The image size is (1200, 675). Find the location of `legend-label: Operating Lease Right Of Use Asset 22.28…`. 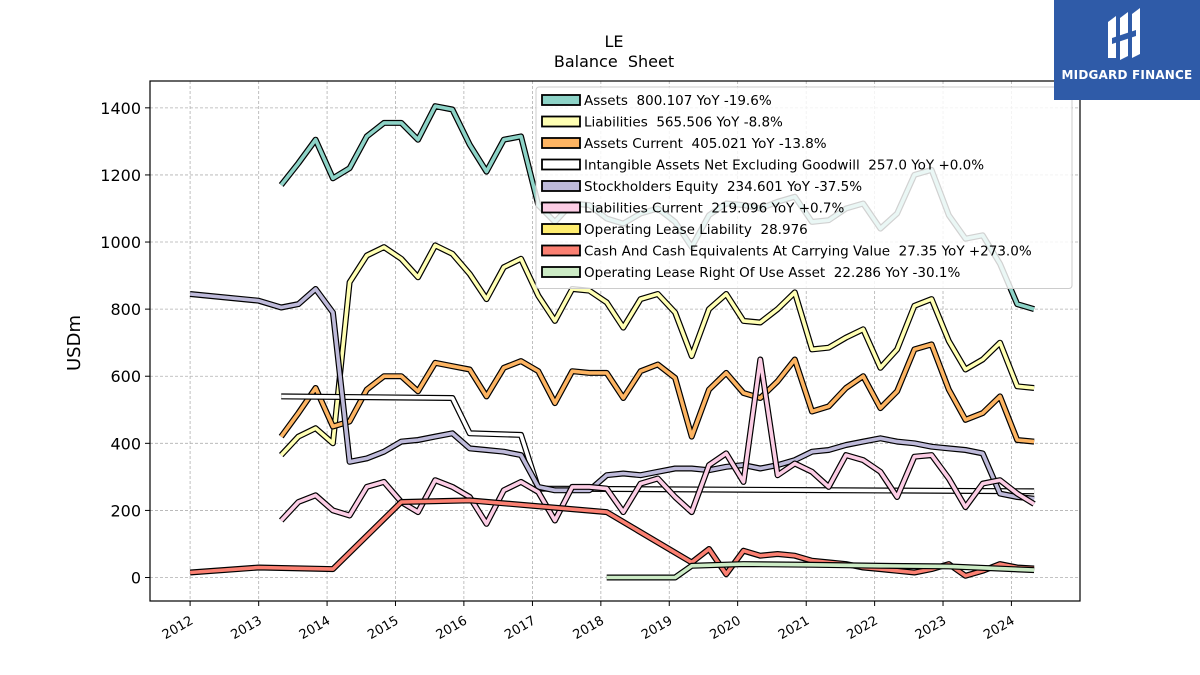

legend-label: Operating Lease Right Of Use Asset 22.28… is located at coordinates (772, 273).